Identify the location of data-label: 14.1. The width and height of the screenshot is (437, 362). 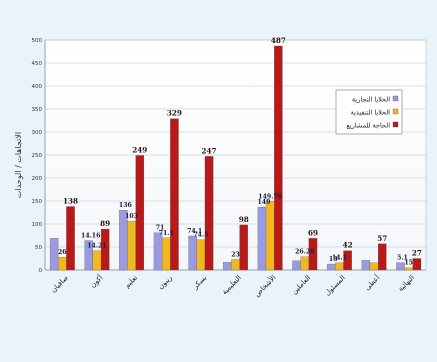
(339, 258).